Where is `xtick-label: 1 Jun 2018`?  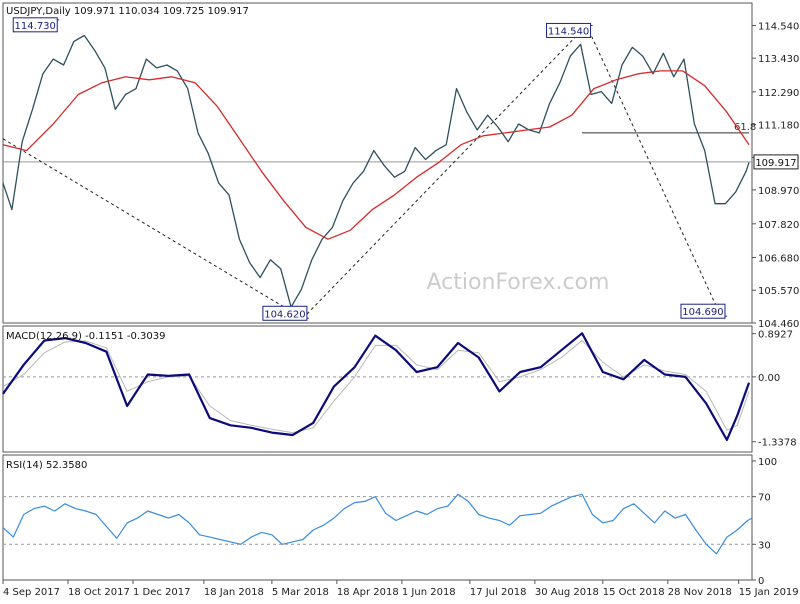 xtick-label: 1 Jun 2018 is located at coordinates (429, 592).